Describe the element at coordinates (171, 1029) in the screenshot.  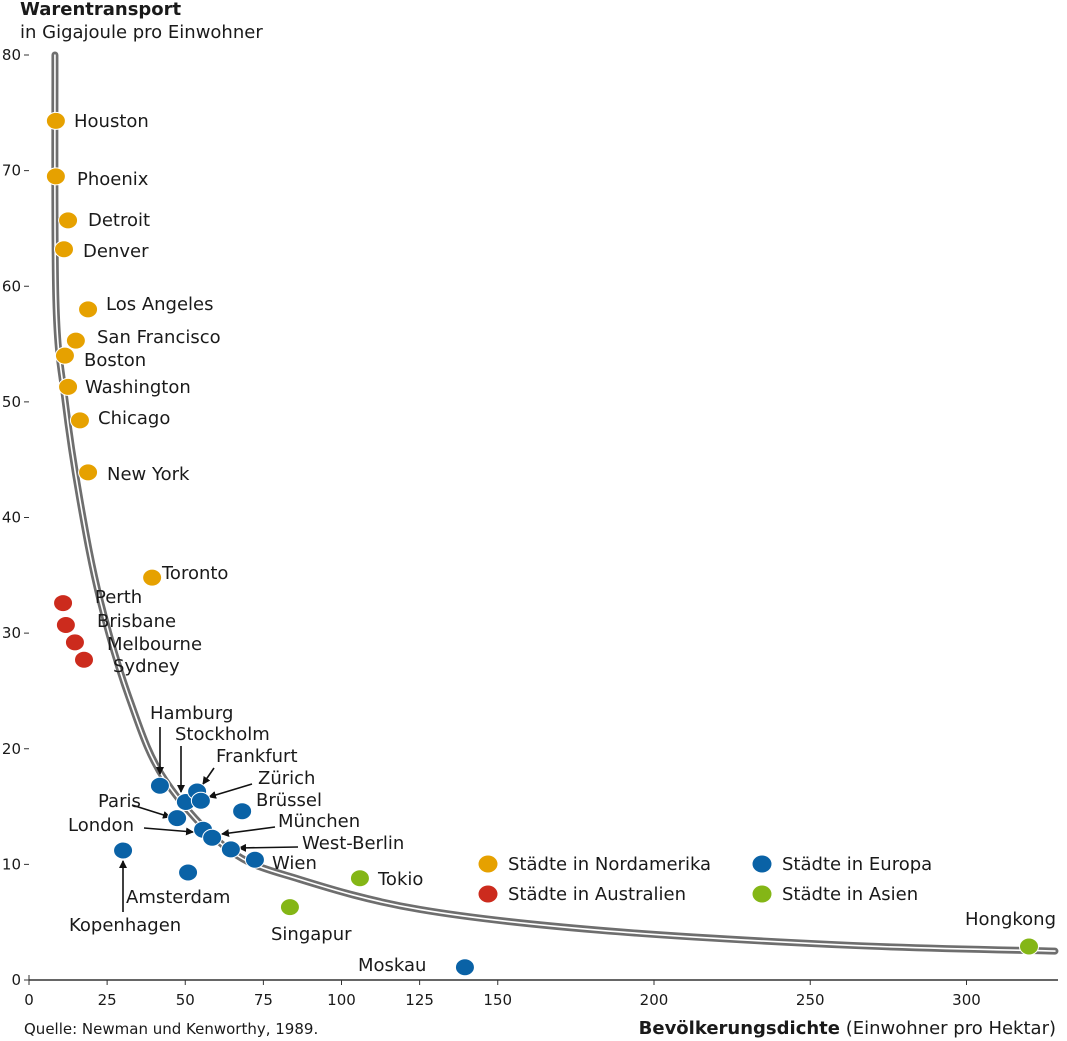
I see `source-note: Quelle: Newman und Kenworthy, 1989.` at that location.